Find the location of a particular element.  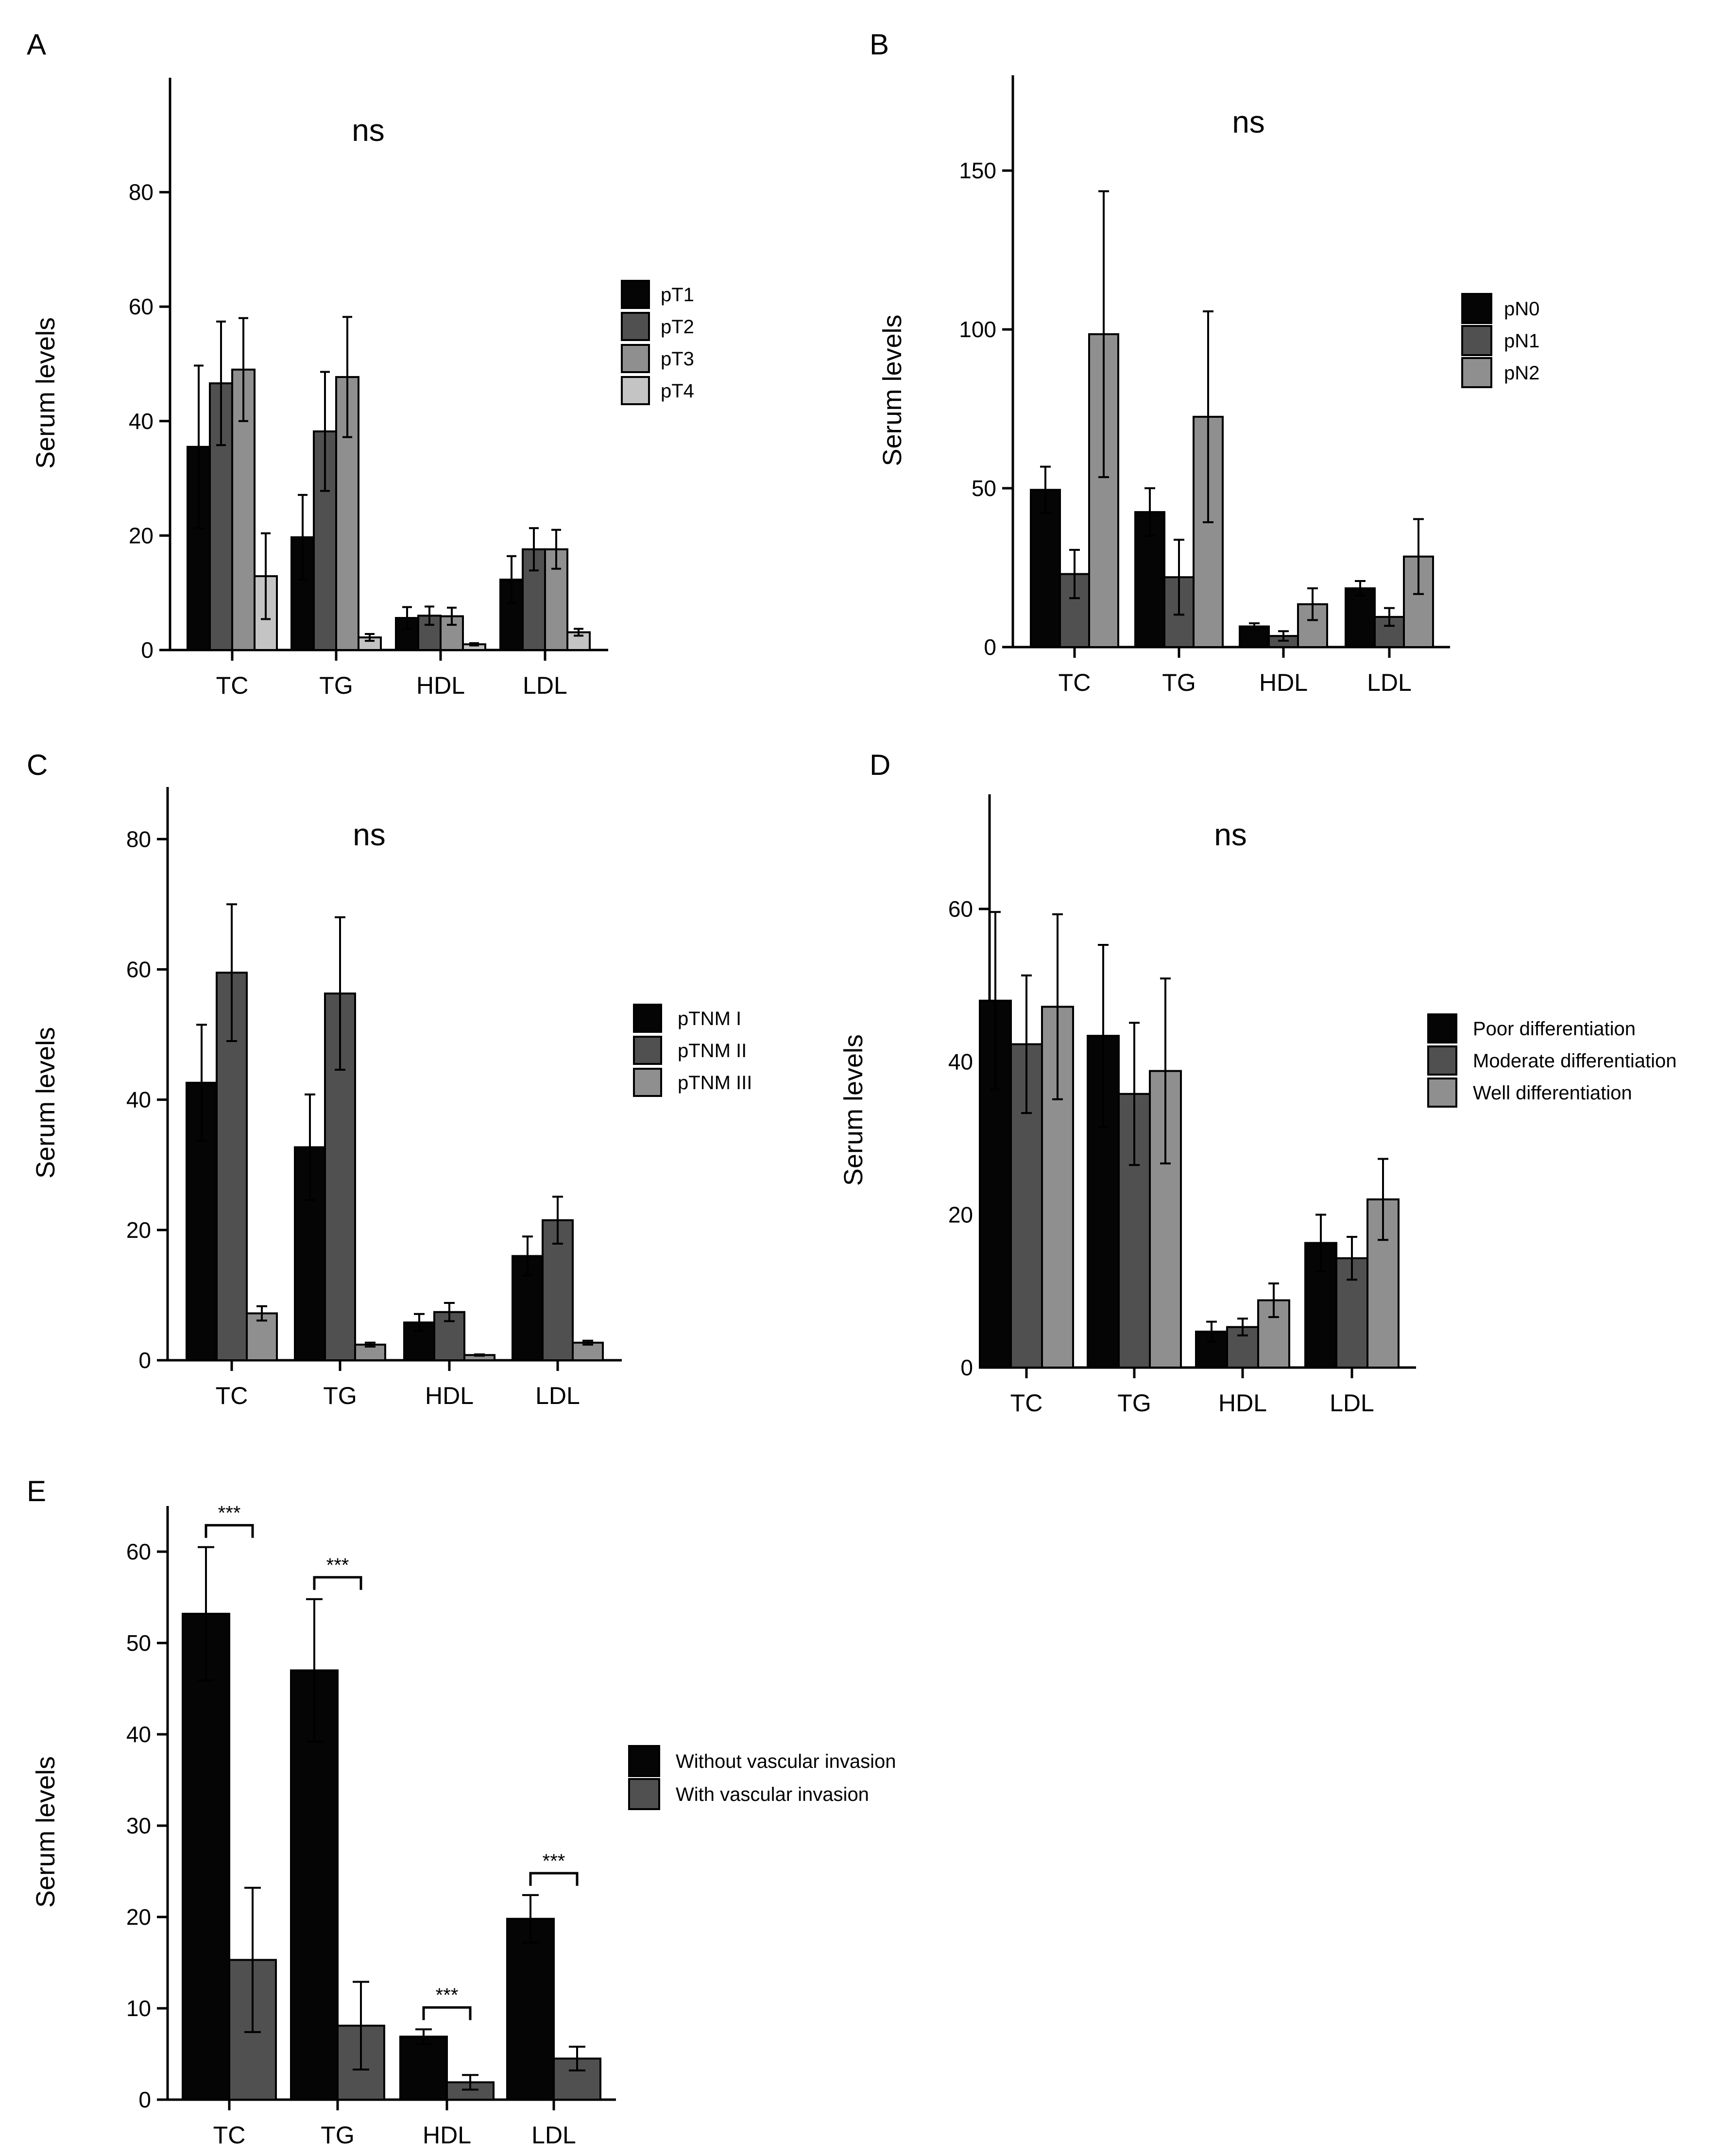

legend-label: With vascular invasion is located at coordinates (773, 1794).